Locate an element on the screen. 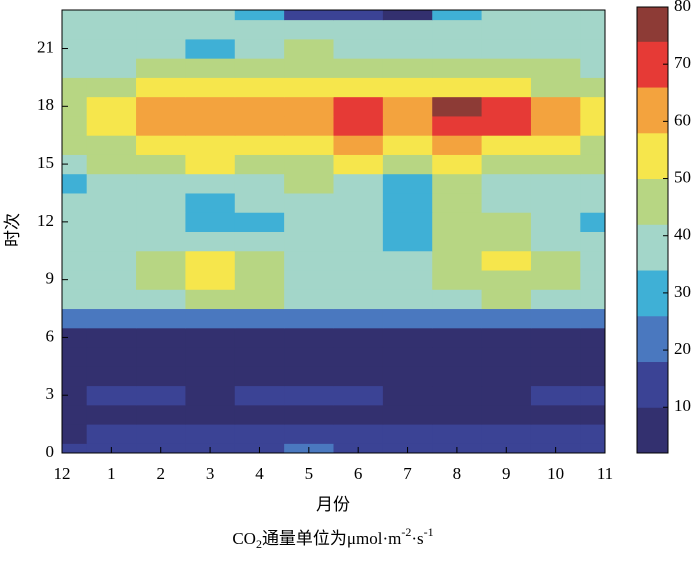 This screenshot has width=700, height=562. colorbar-tick-label: 30 is located at coordinates (682, 291).